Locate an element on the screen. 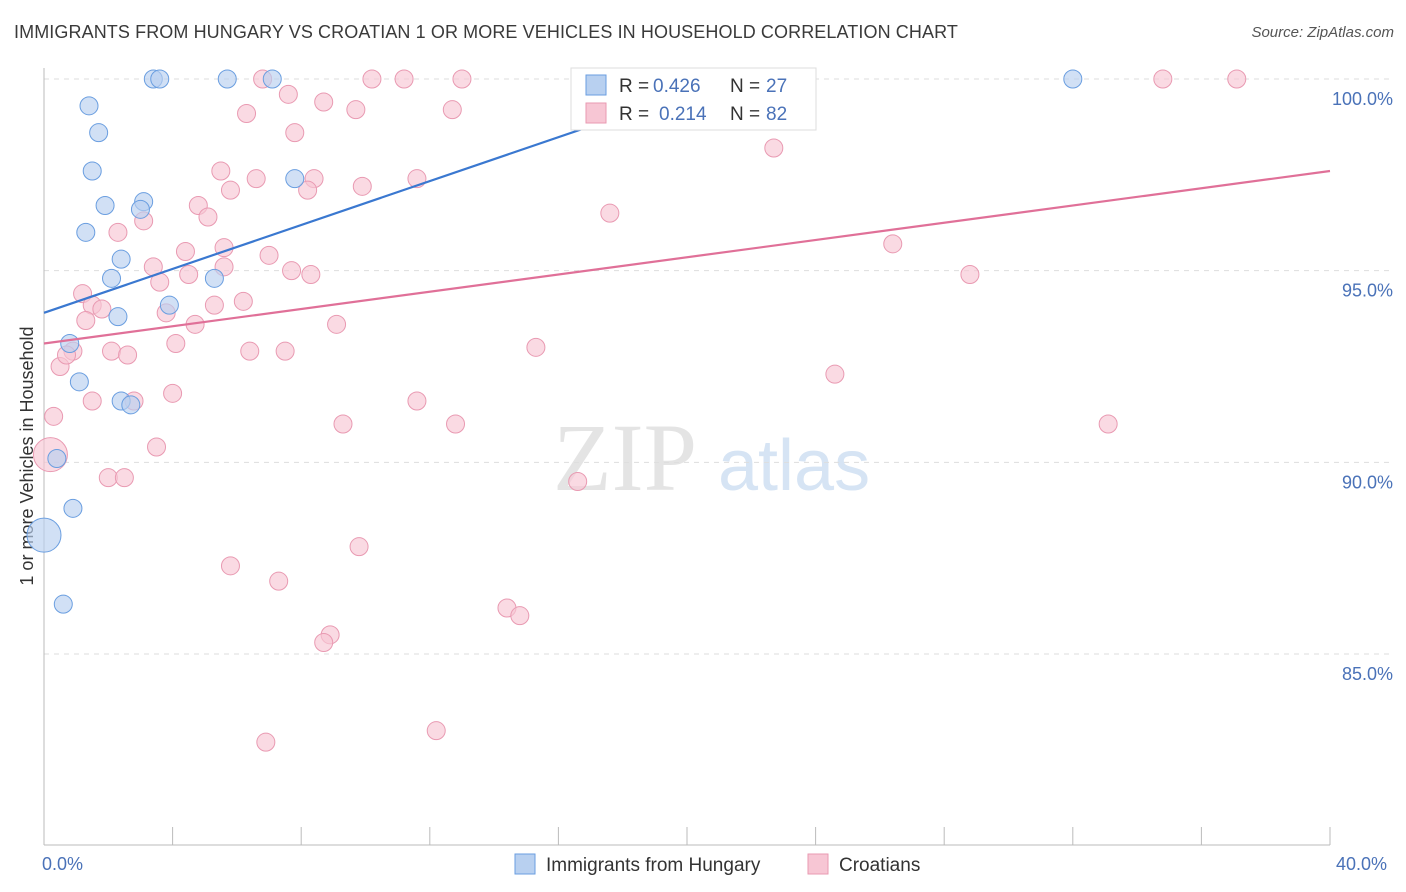 The height and width of the screenshot is (892, 1406). stats-legend: R = 0.426 N = 27 R = 0.214 N = 82 is located at coordinates (693, 99).